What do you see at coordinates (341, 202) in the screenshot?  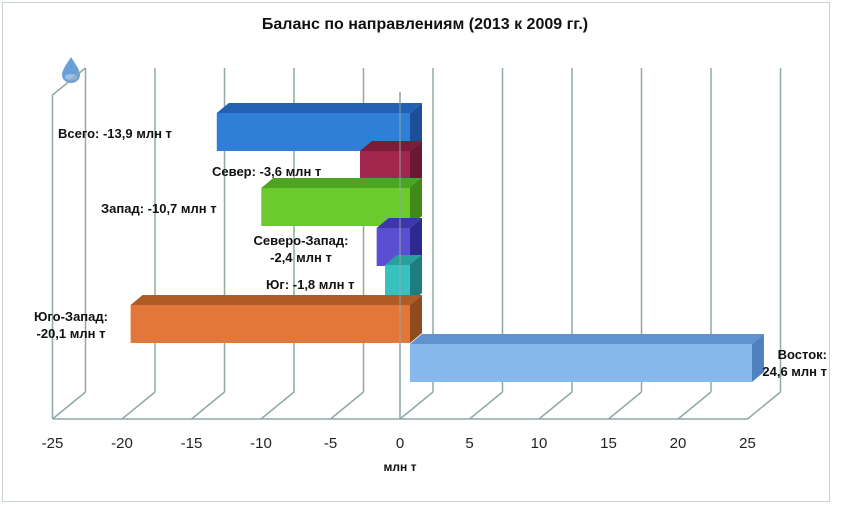 I see `bar-Запад` at bounding box center [341, 202].